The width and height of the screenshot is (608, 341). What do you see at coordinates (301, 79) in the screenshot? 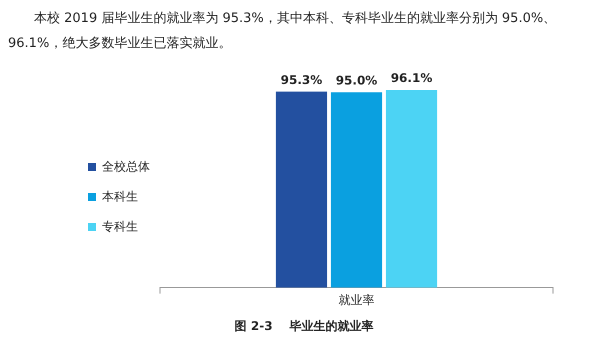
I see `data-label: 95.3%` at bounding box center [301, 79].